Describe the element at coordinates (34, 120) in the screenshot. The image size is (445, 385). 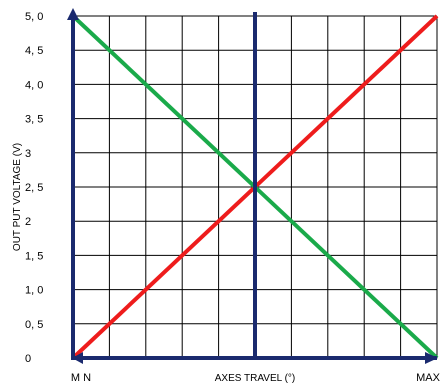
I see `y-tick-label: 3, 5` at that location.